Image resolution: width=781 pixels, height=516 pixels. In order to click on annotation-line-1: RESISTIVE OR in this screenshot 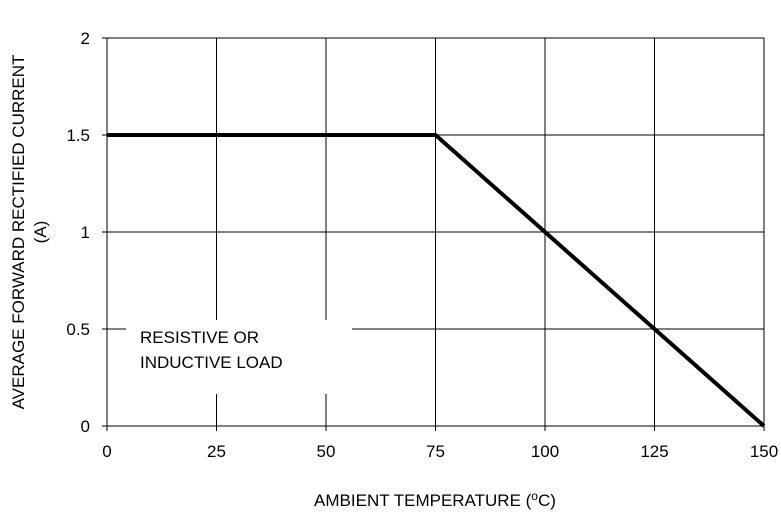, I will do `click(199, 337)`.